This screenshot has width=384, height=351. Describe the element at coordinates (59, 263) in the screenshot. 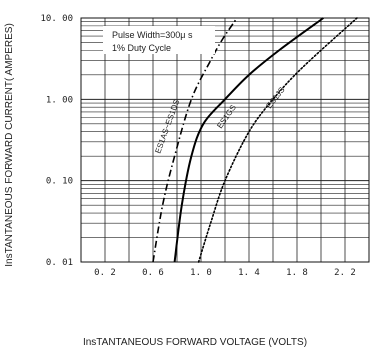

I see `y-tick-label: 0. 01` at that location.